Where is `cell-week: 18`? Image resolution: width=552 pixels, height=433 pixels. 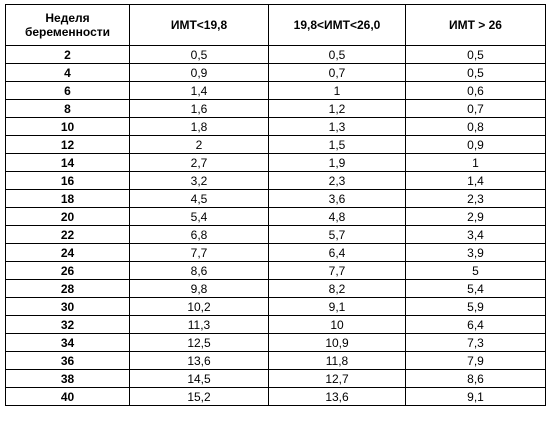
cell-week: 18 is located at coordinates (67, 198).